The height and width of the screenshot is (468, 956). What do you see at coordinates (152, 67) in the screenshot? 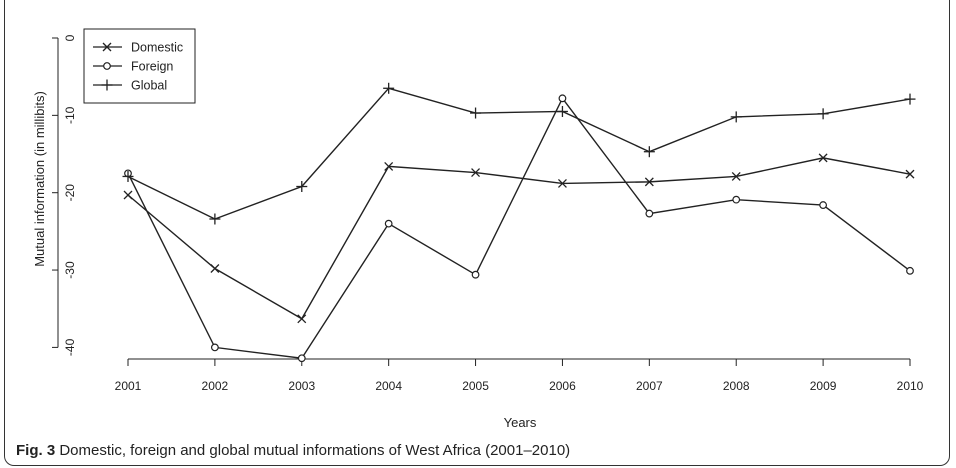
I see `legend-label: Foreign` at bounding box center [152, 67].